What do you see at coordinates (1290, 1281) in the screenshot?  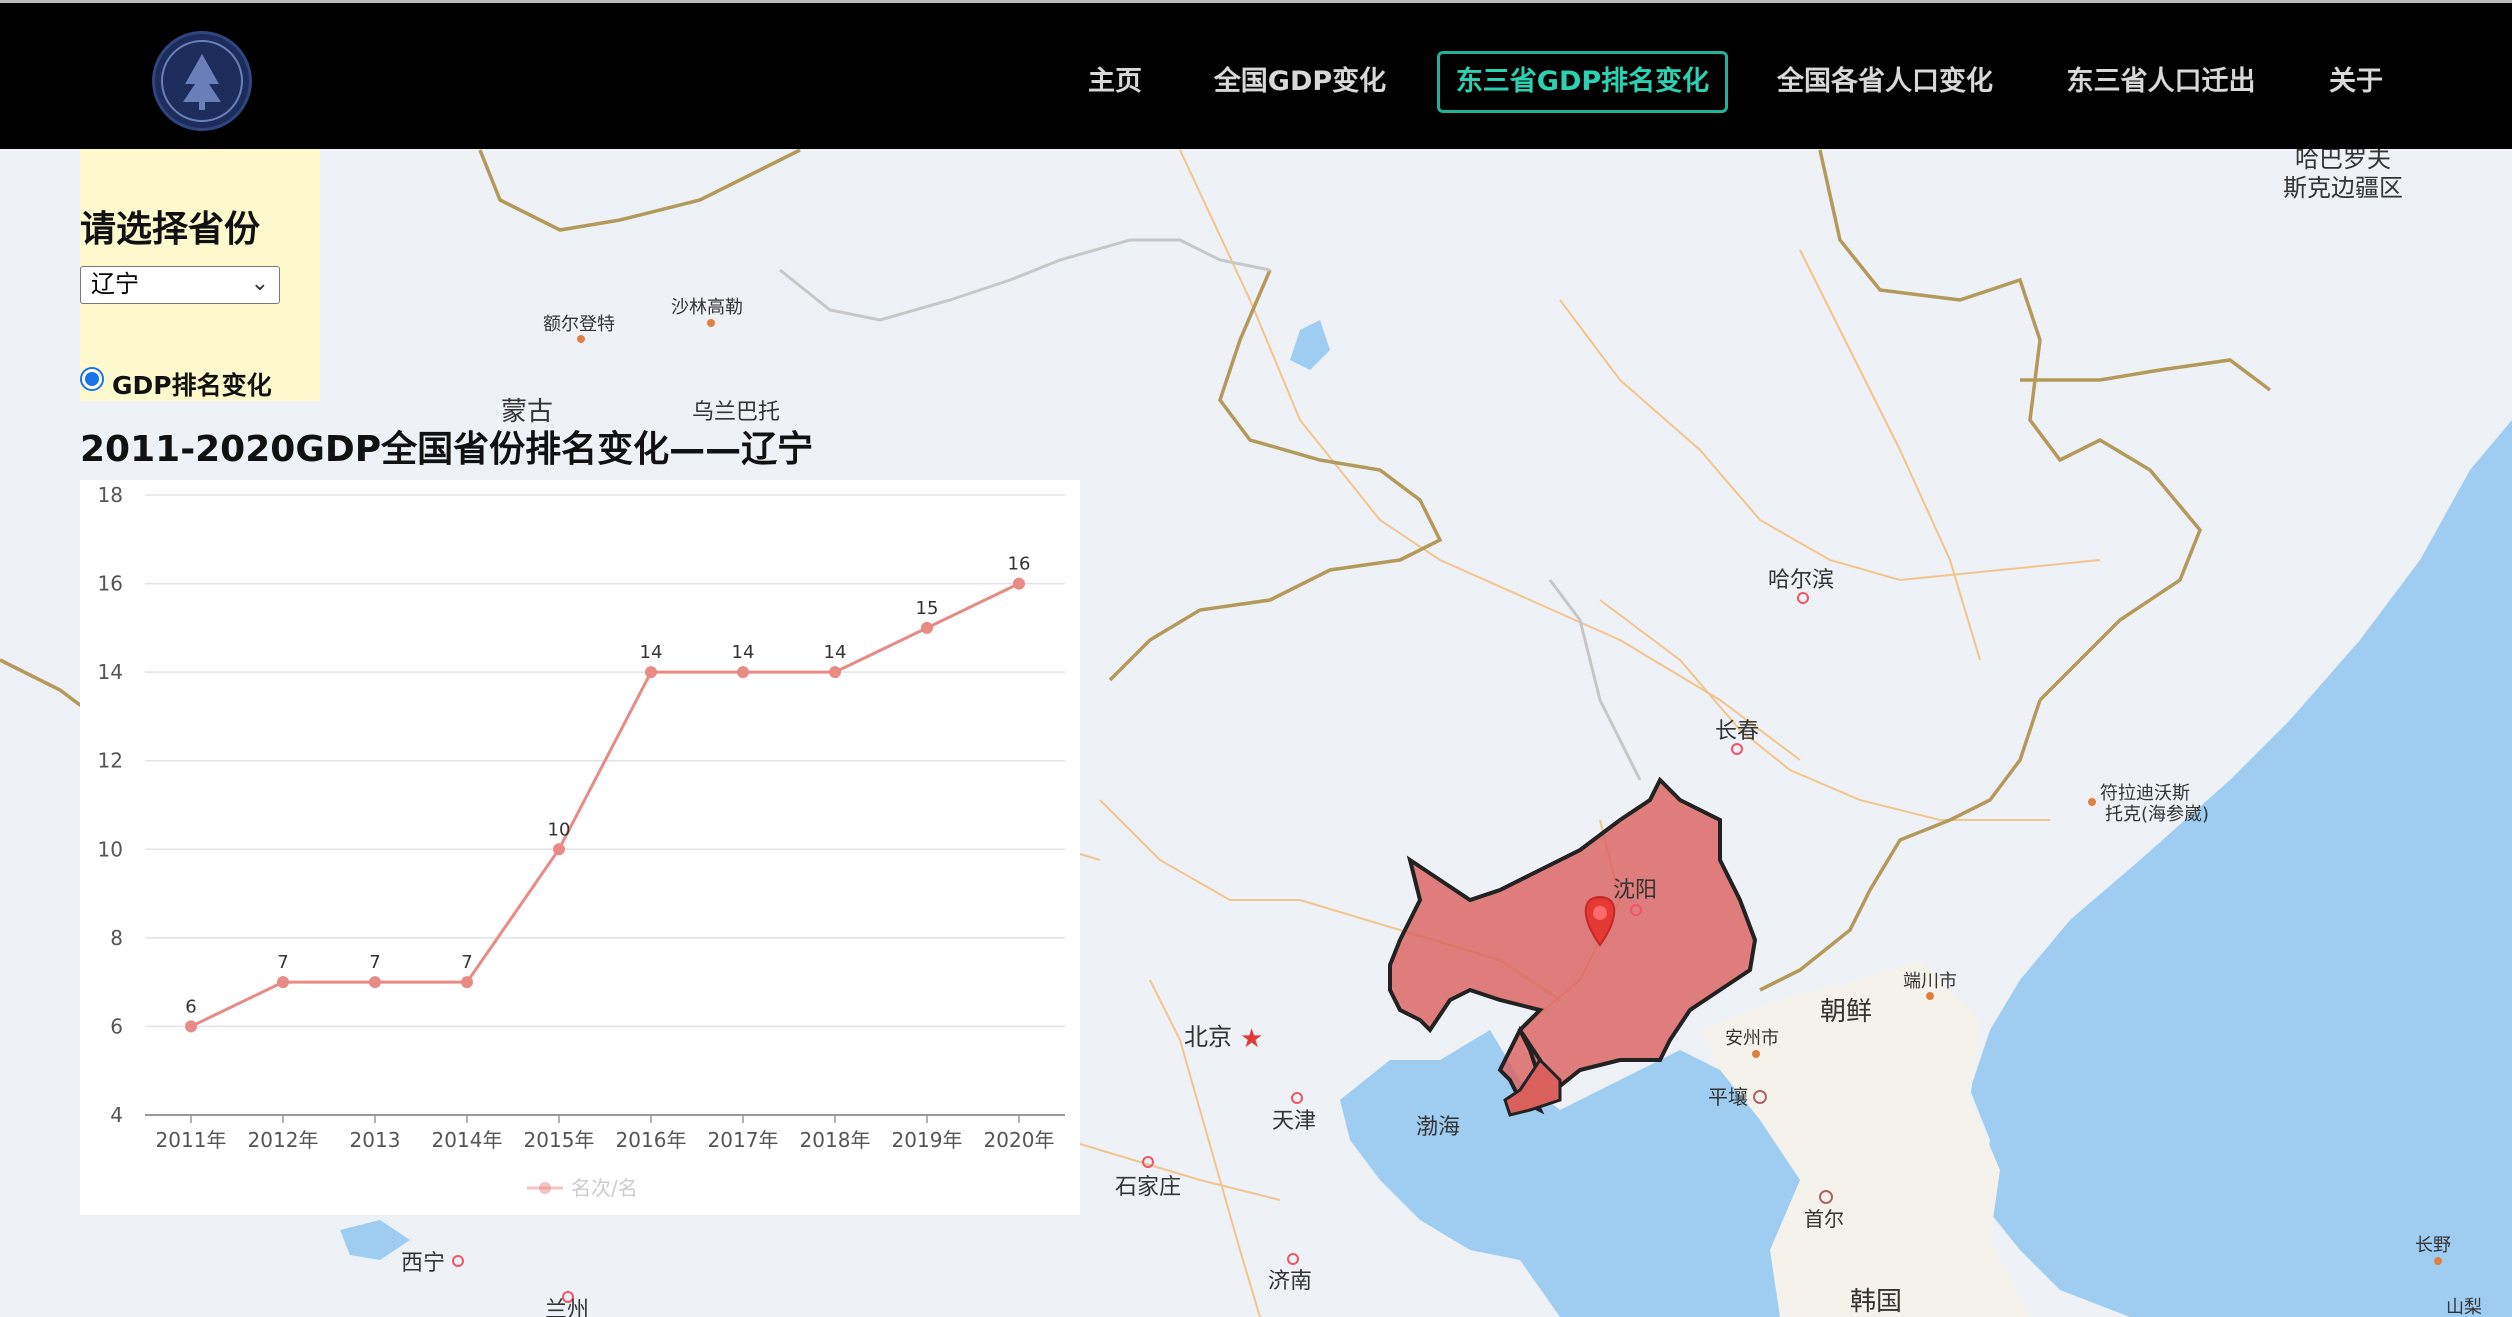 I see `city-label-jinan: 济南` at bounding box center [1290, 1281].